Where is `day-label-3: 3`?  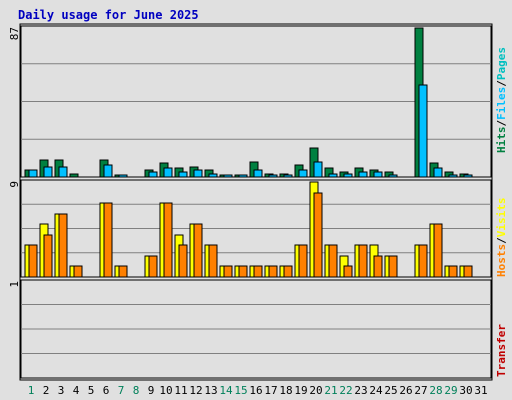
day-label-3: 3 is located at coordinates (61, 390).